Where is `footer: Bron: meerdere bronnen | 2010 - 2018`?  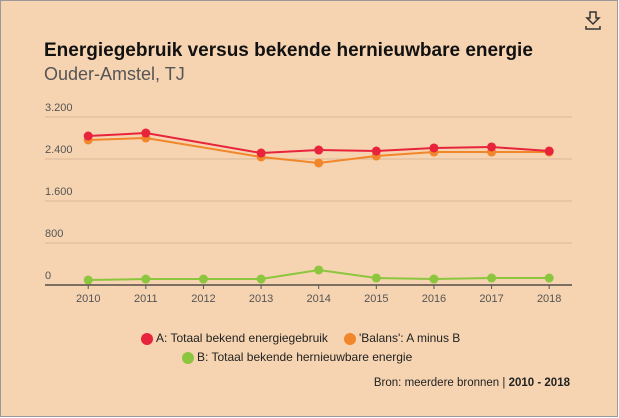 footer: Bron: meerdere bronnen | 2010 - 2018 is located at coordinates (472, 383).